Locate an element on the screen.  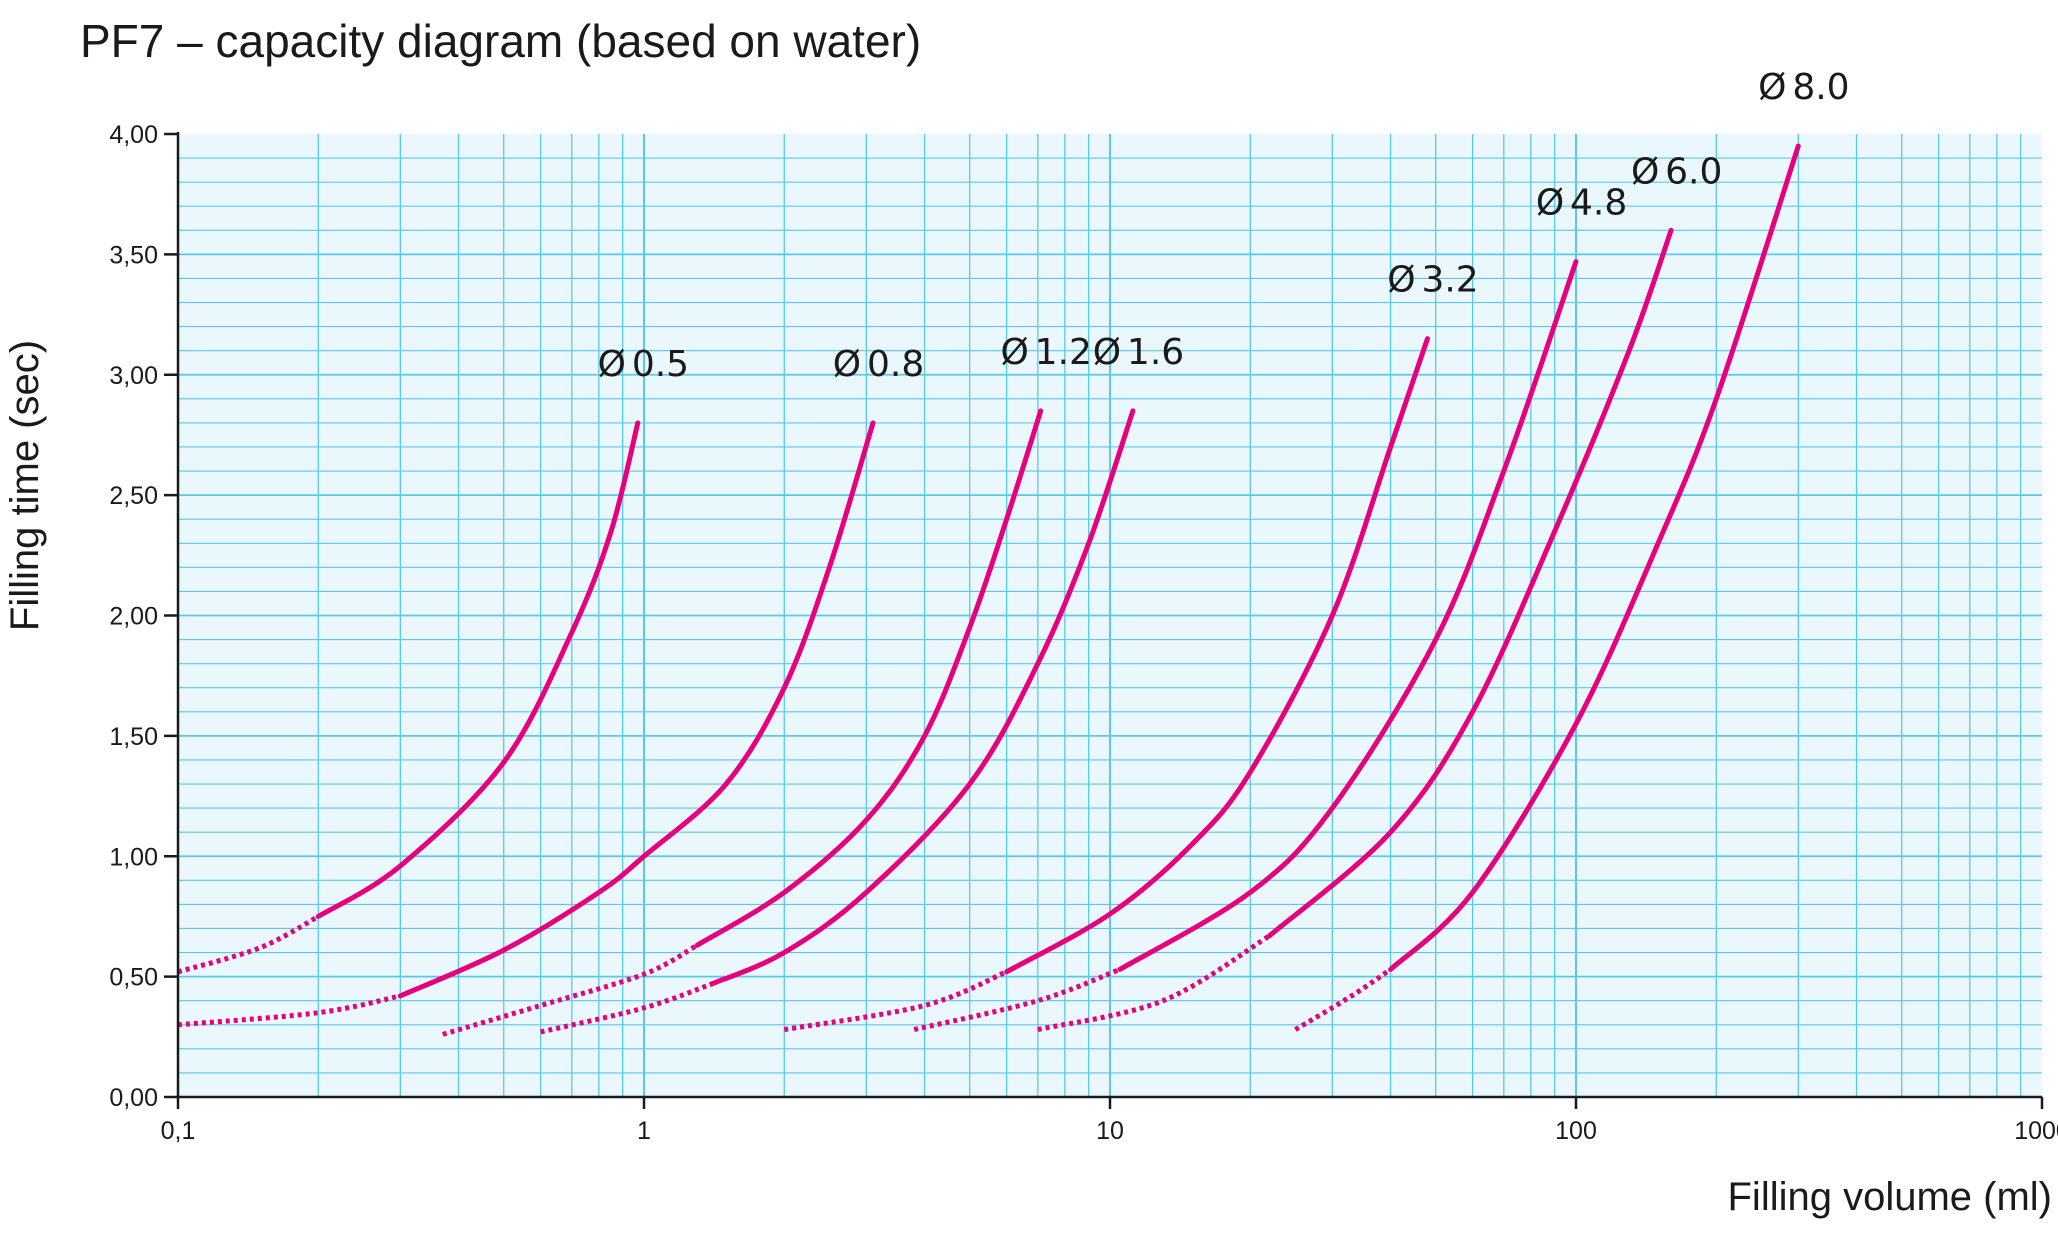
y-tick-label: 0,00 is located at coordinates (133, 1098).